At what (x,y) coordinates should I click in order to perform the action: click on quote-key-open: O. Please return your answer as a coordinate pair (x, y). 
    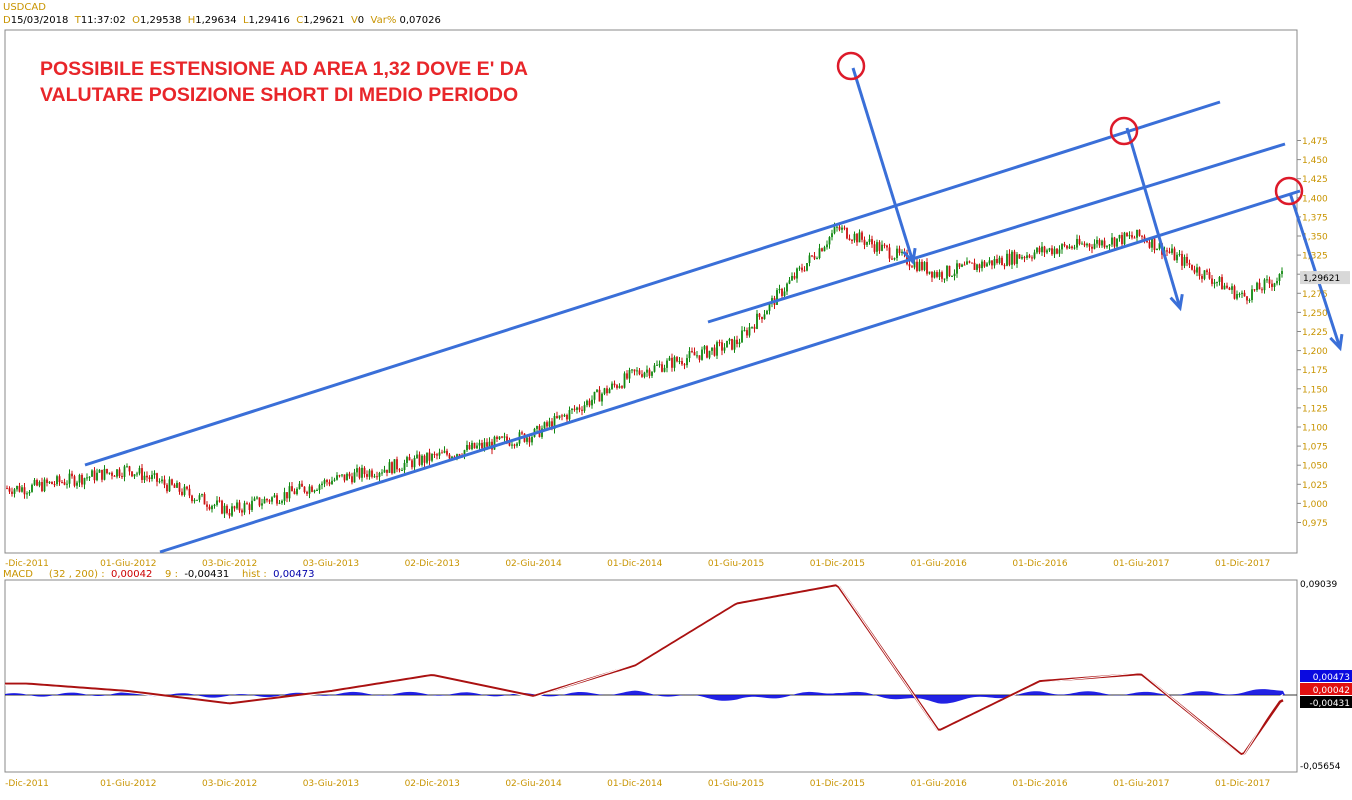
    Looking at the image, I should click on (136, 20).